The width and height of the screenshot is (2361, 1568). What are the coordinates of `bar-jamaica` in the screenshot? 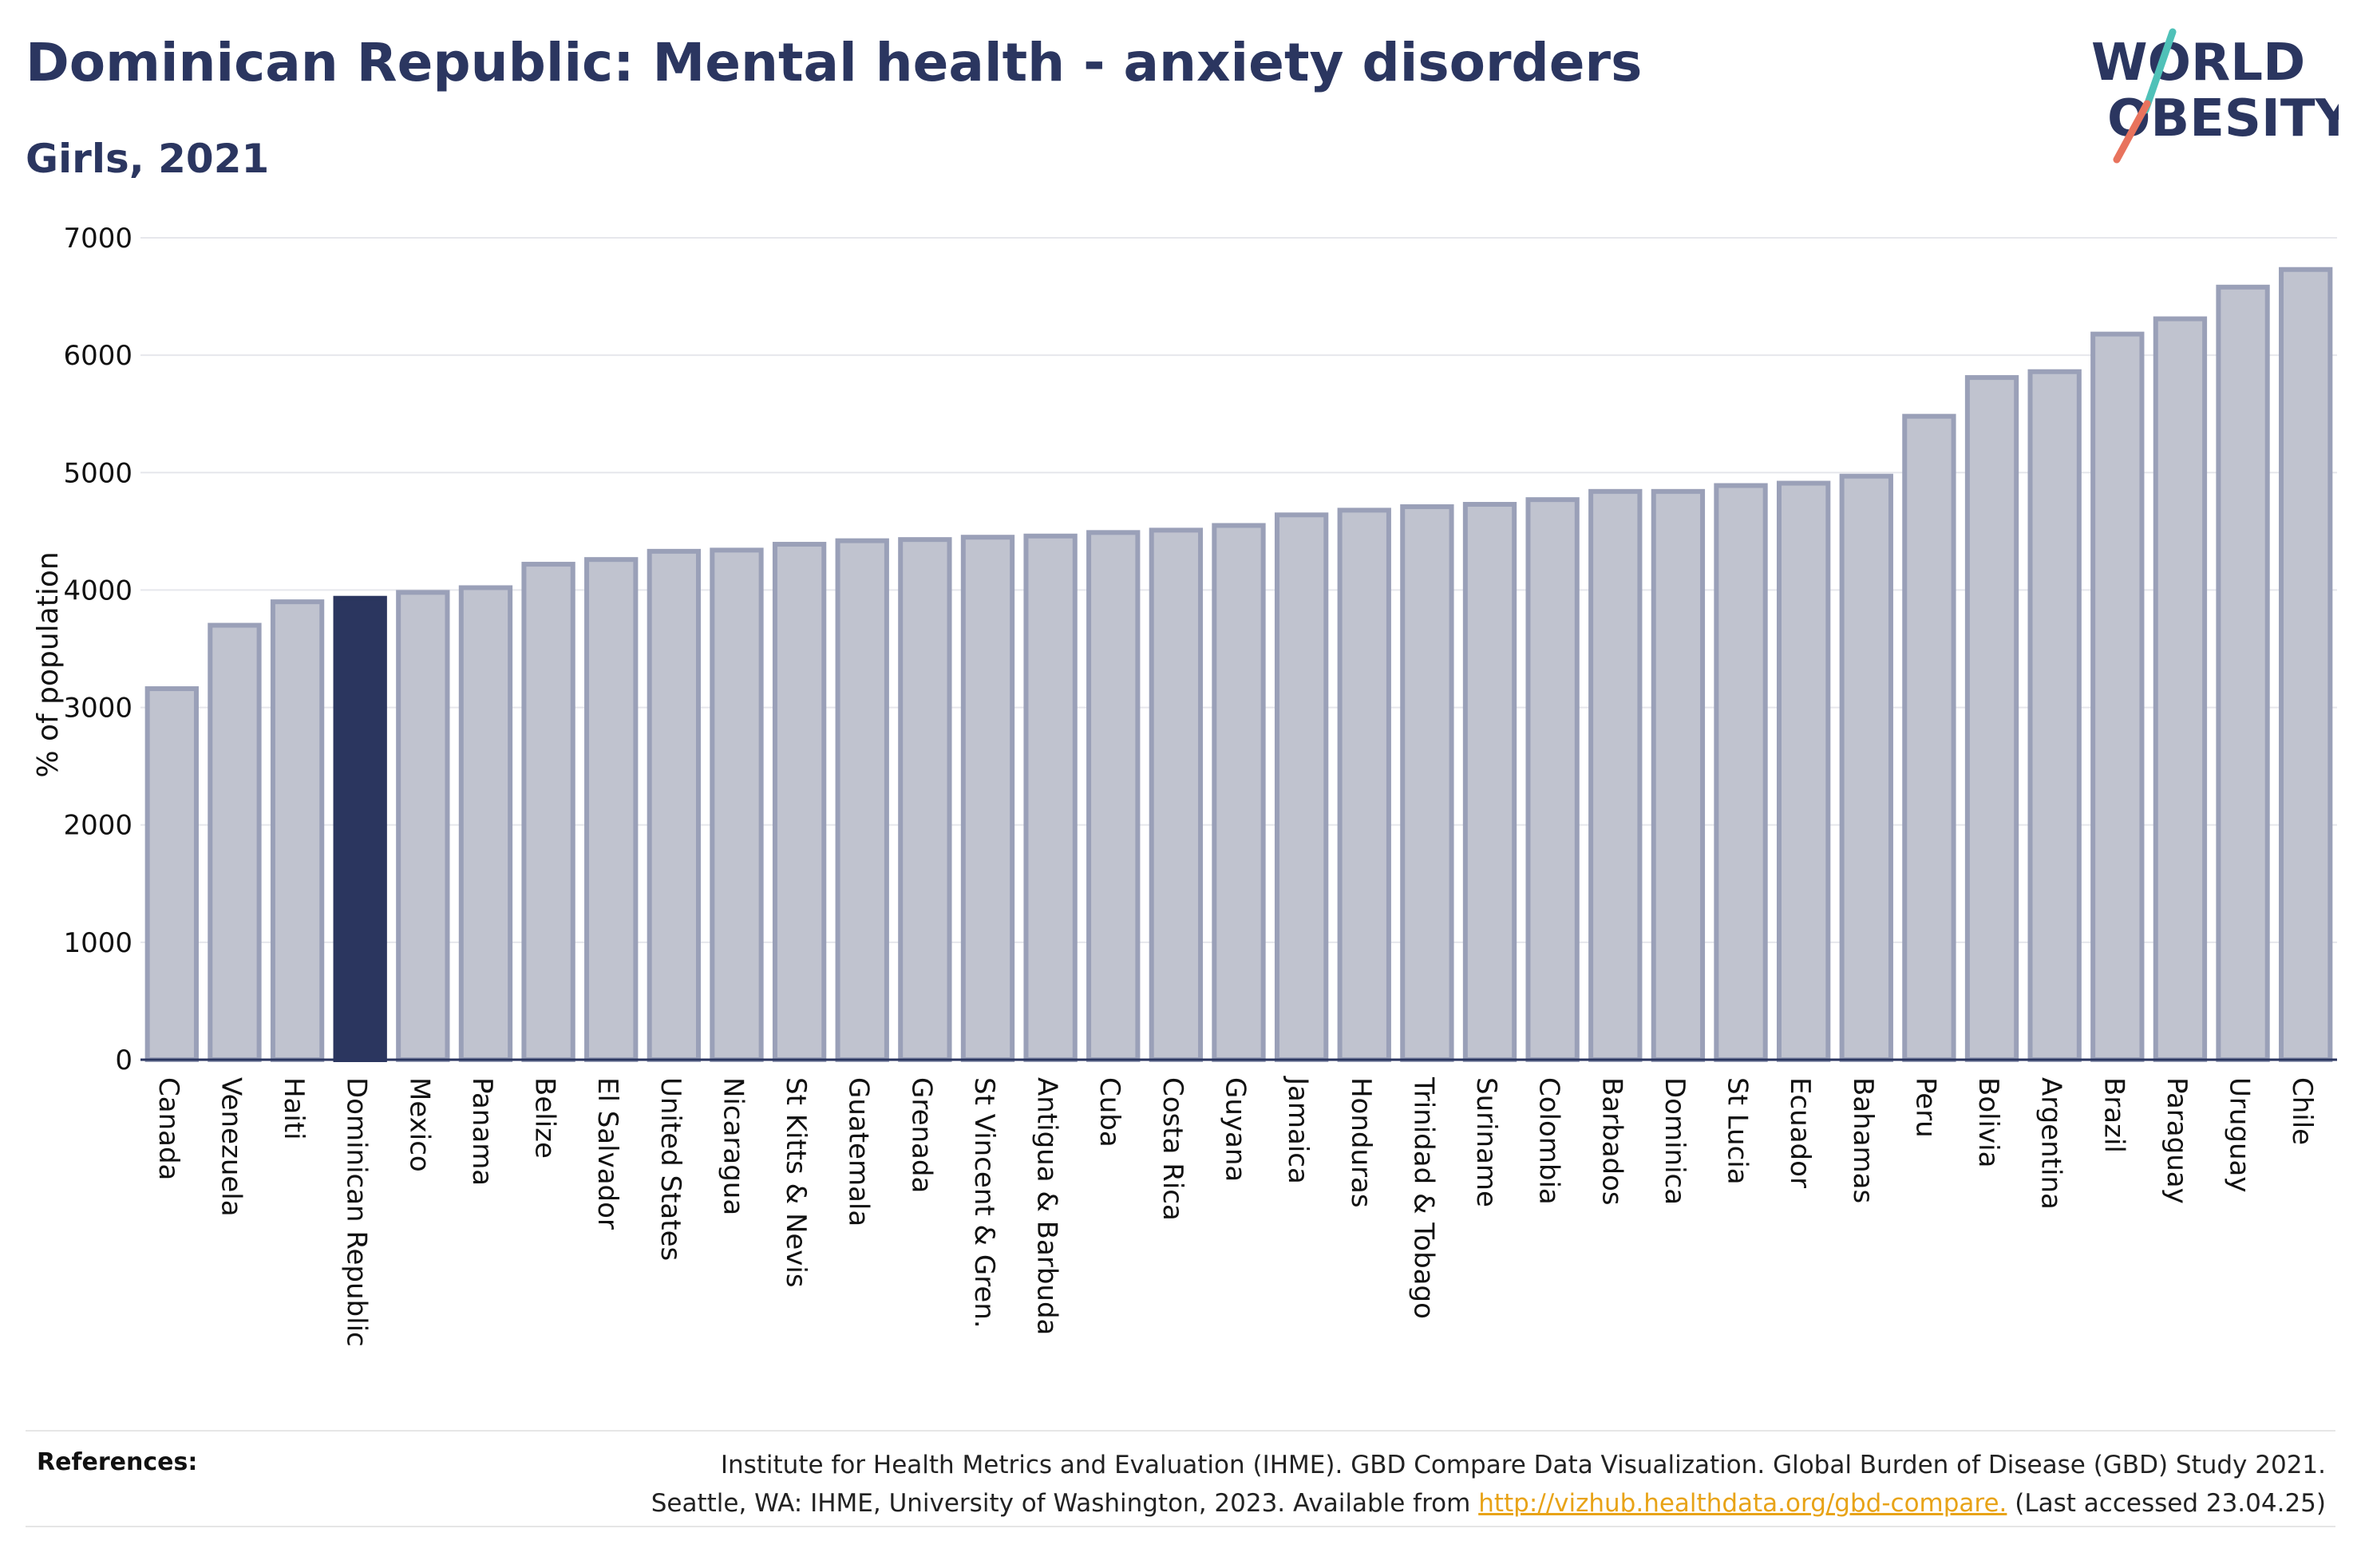 It's located at (1301, 787).